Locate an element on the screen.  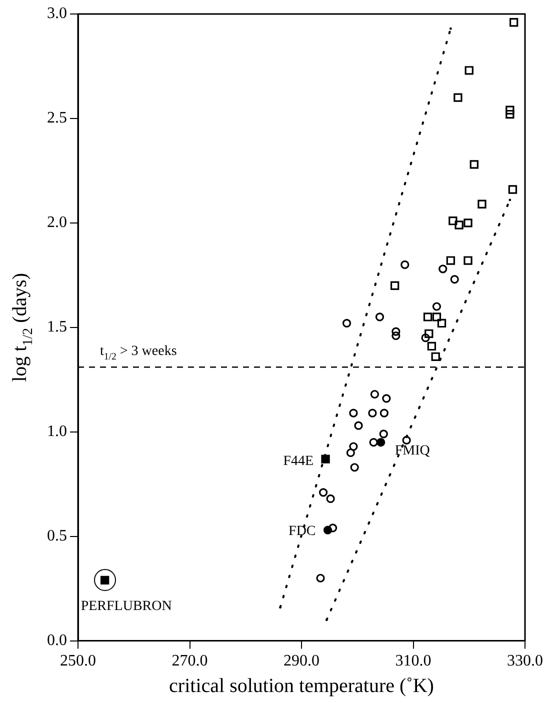
annotation: PERFLUBRON is located at coordinates (126, 606).